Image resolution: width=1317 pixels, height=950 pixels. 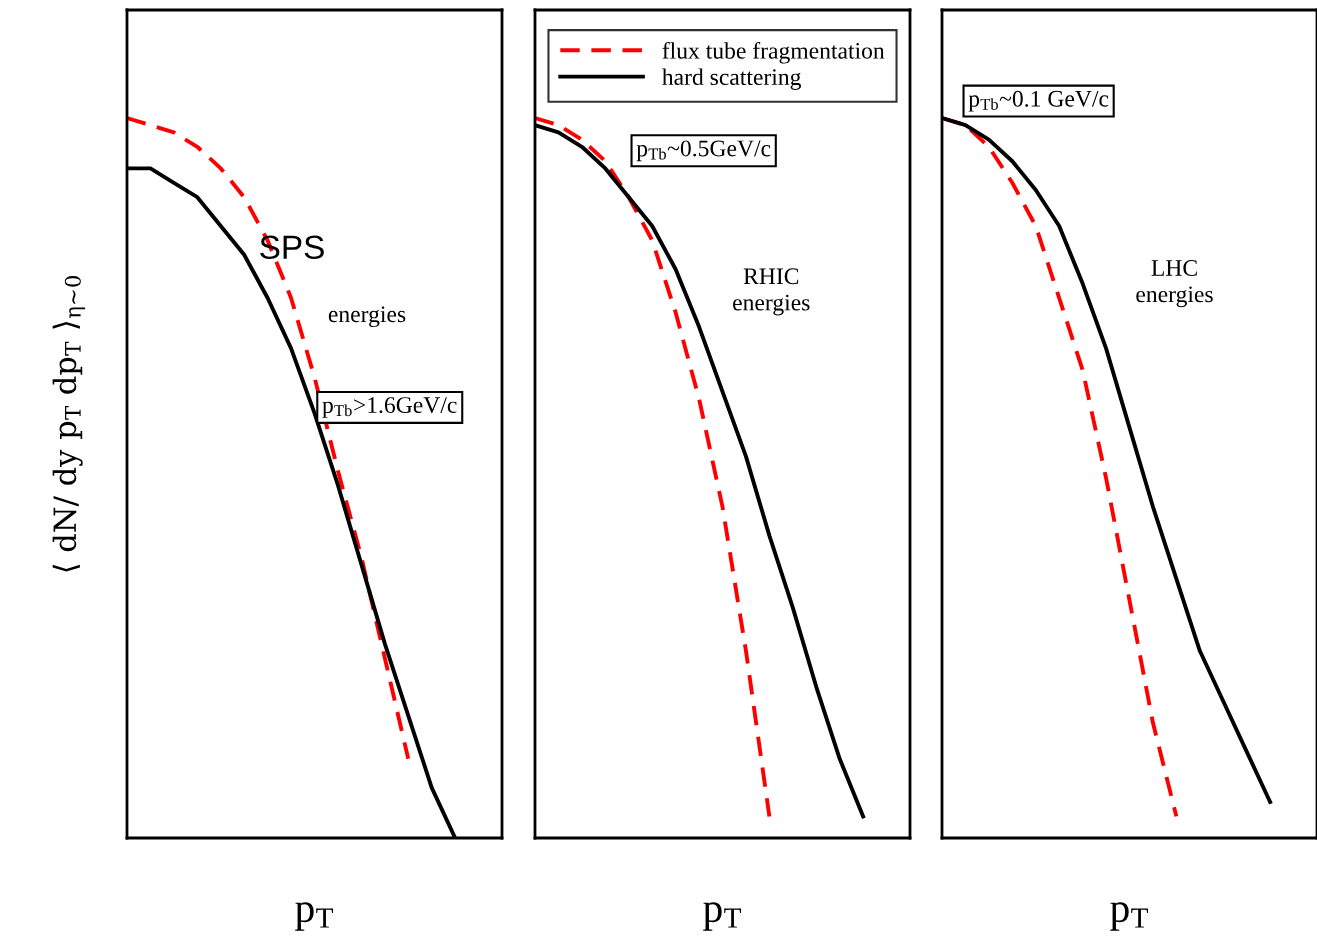 What do you see at coordinates (771, 292) in the screenshot?
I see `annotation: RHIC energies` at bounding box center [771, 292].